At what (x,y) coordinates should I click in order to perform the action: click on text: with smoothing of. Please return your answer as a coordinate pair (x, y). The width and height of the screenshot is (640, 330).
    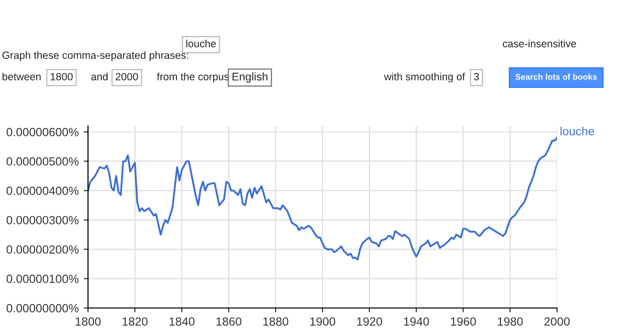
    Looking at the image, I should click on (425, 77).